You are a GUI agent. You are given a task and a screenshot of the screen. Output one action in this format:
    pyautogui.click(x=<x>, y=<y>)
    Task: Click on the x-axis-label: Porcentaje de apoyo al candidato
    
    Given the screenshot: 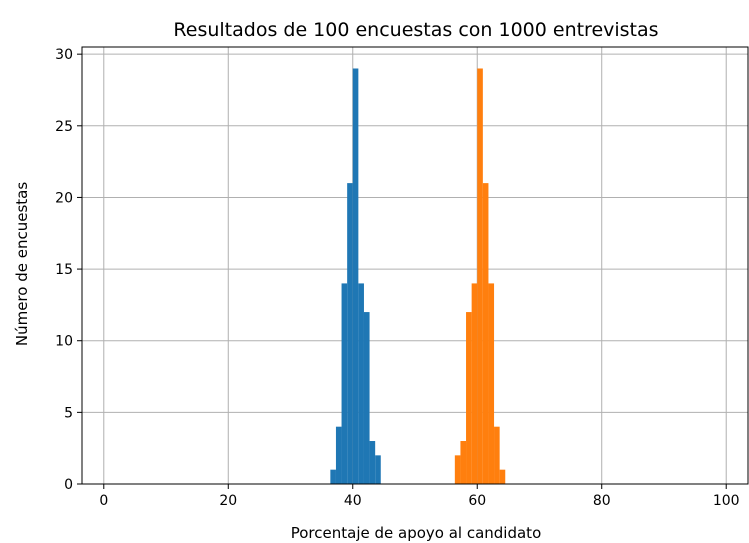 What is the action you would take?
    pyautogui.click(x=416, y=533)
    